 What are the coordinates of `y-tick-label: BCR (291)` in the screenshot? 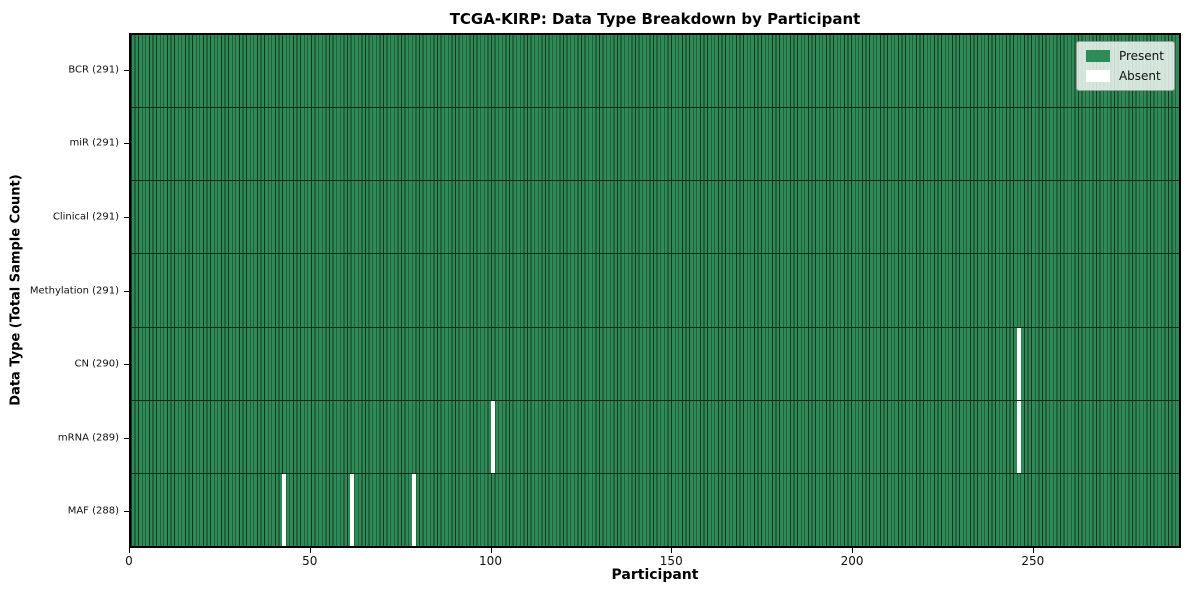 It's located at (93, 70).